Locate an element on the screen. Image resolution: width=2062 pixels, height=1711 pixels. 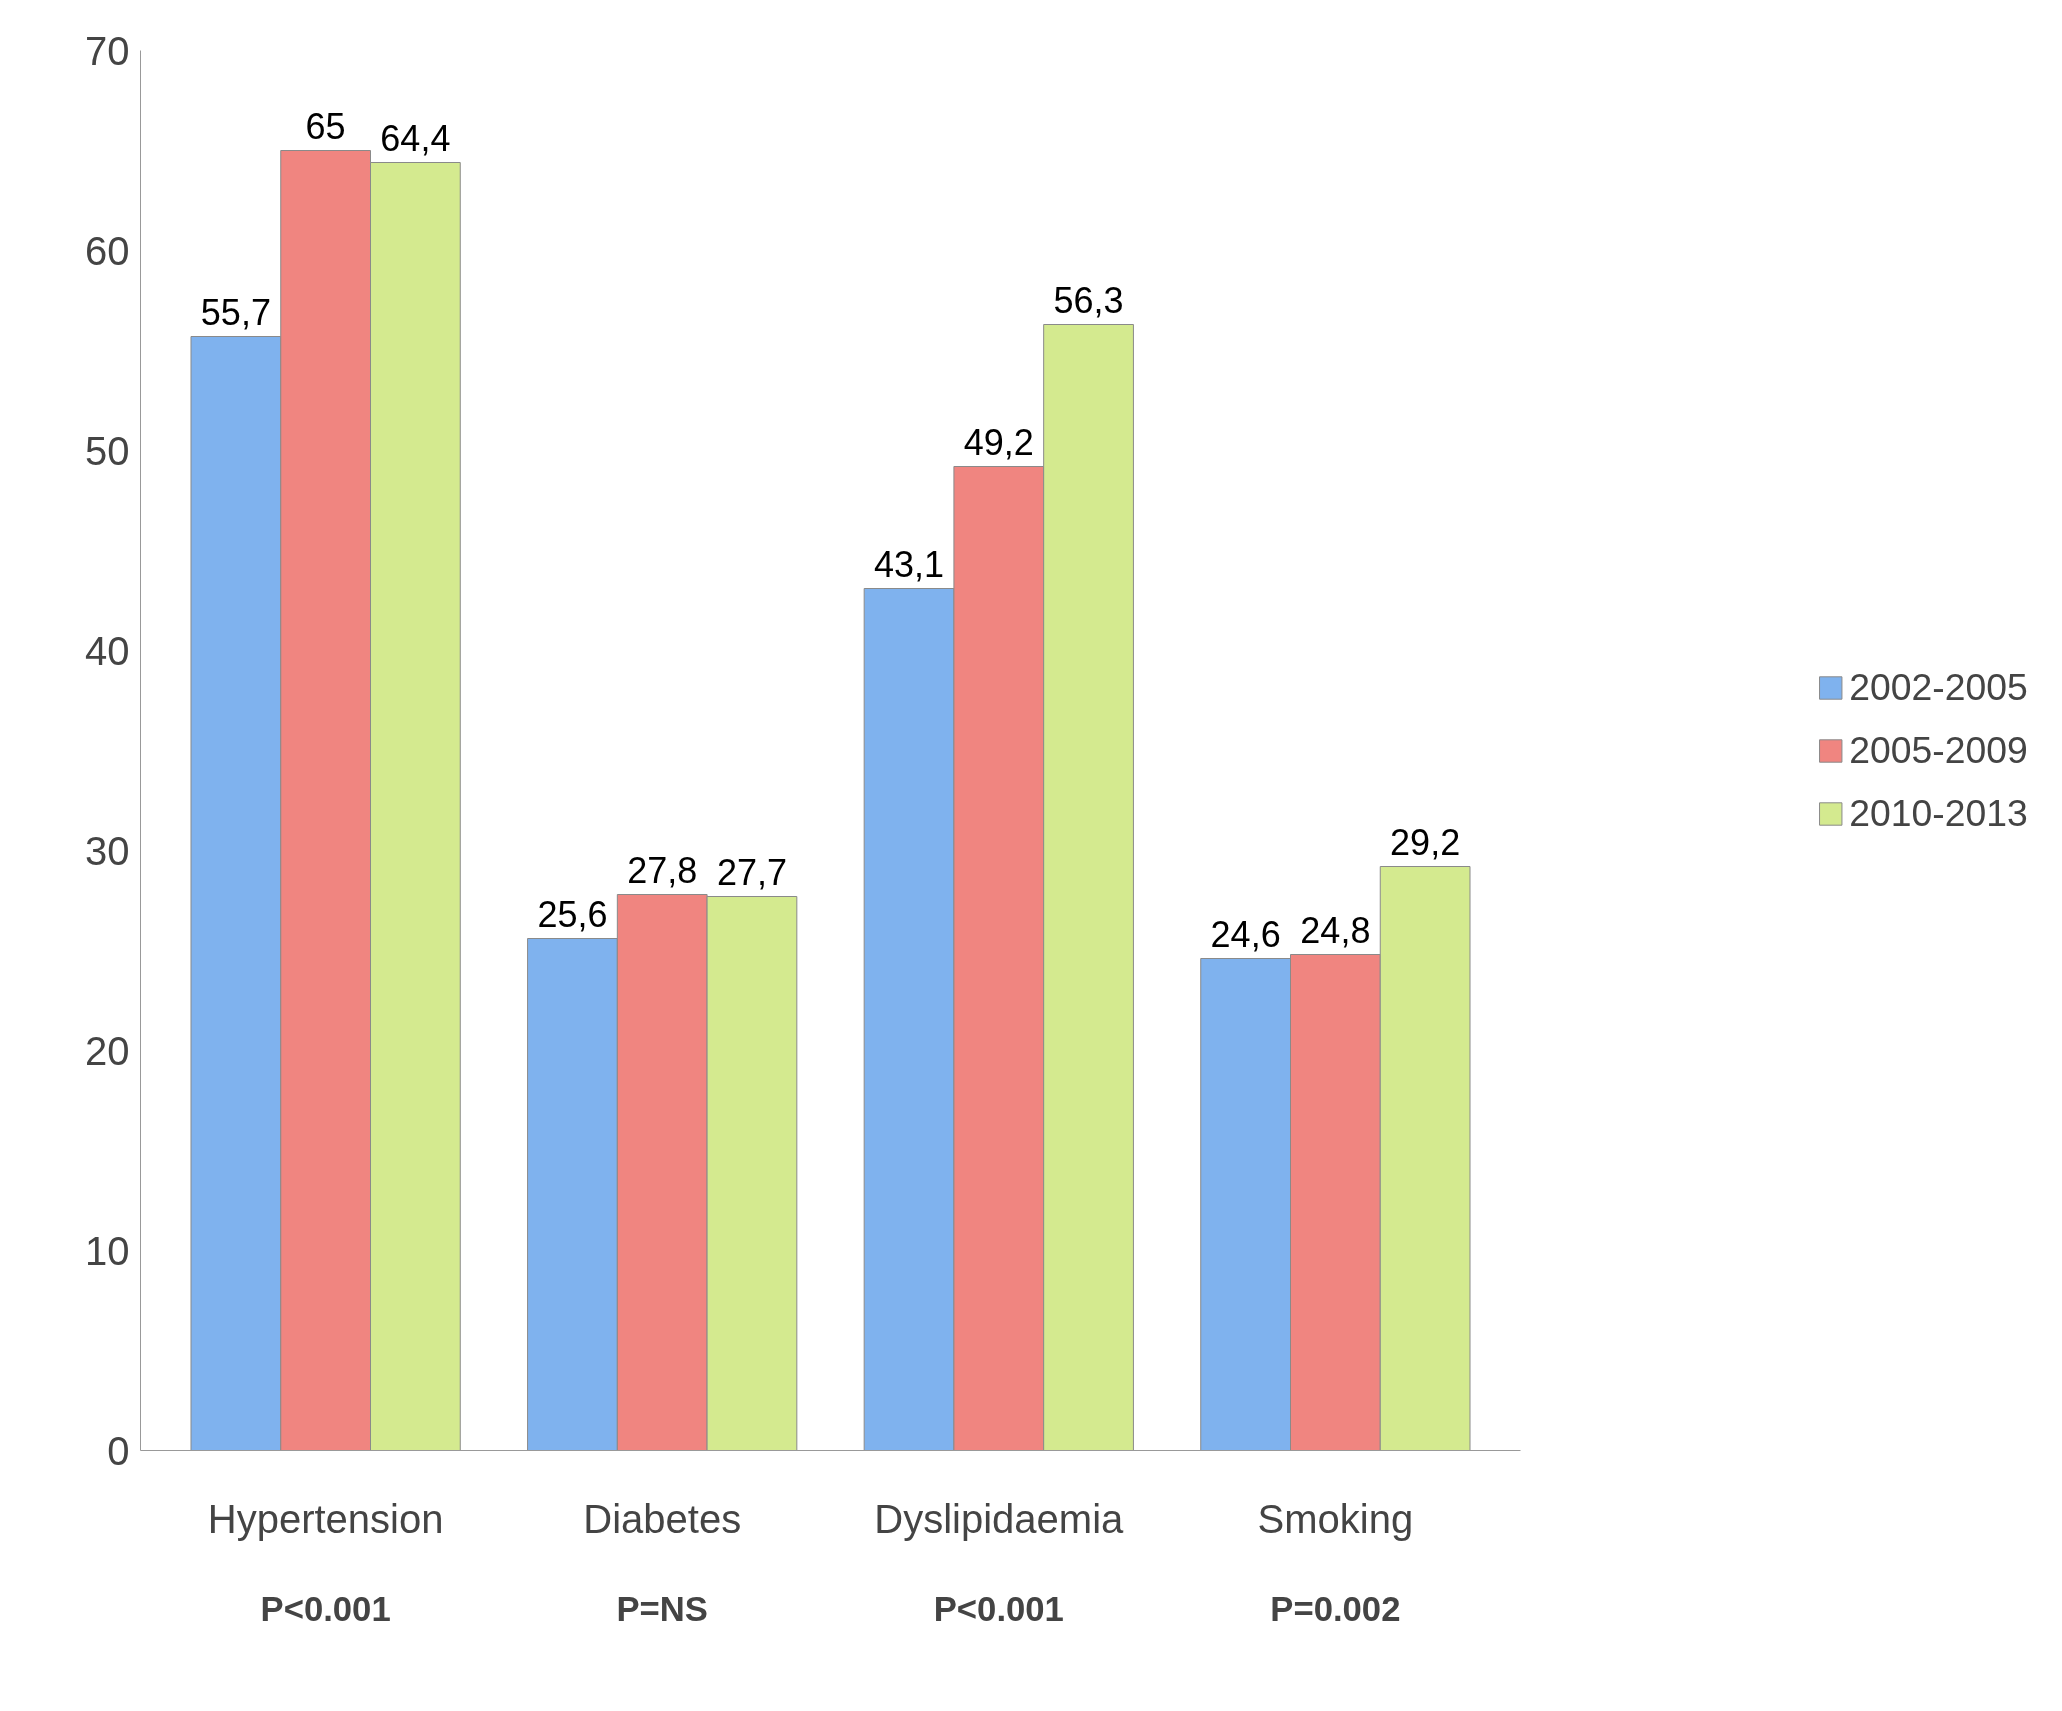
text: 27,7 is located at coordinates (752, 872).